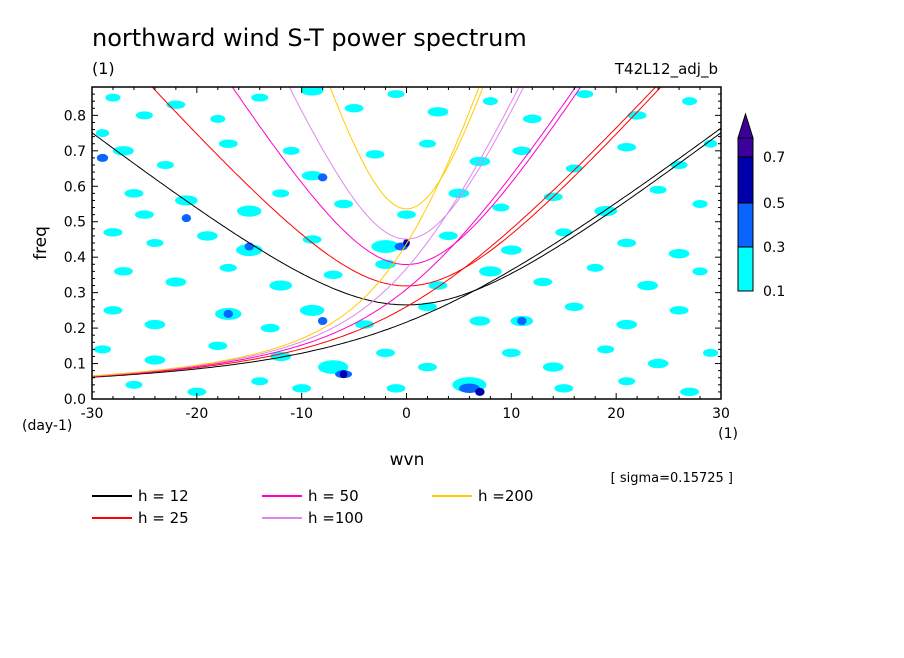 Image resolution: width=904 pixels, height=658 pixels. What do you see at coordinates (312, 507) in the screenshot?
I see `legend: h = 12 h = 25 h = 50 h =100 h =200` at bounding box center [312, 507].